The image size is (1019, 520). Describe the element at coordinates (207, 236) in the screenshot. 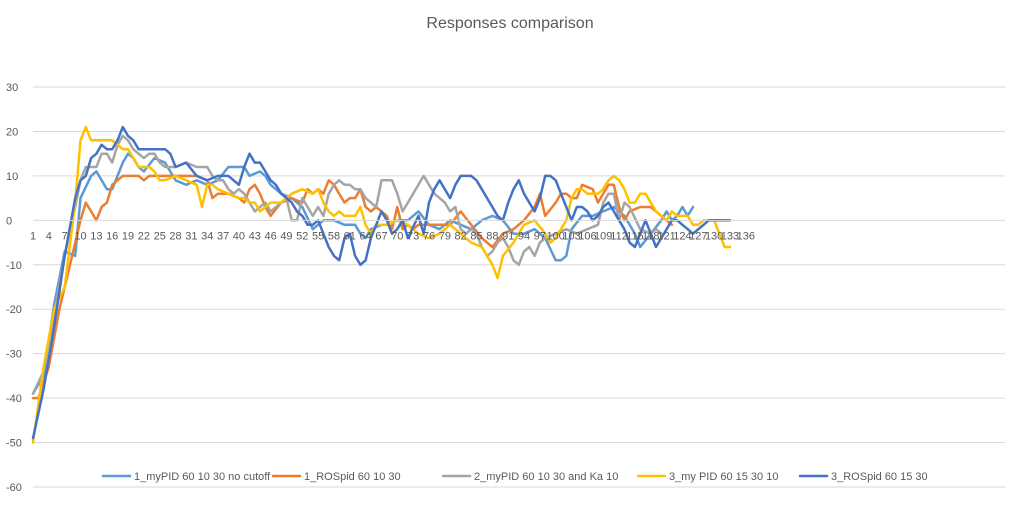

I see `x-tick-label: 34` at that location.